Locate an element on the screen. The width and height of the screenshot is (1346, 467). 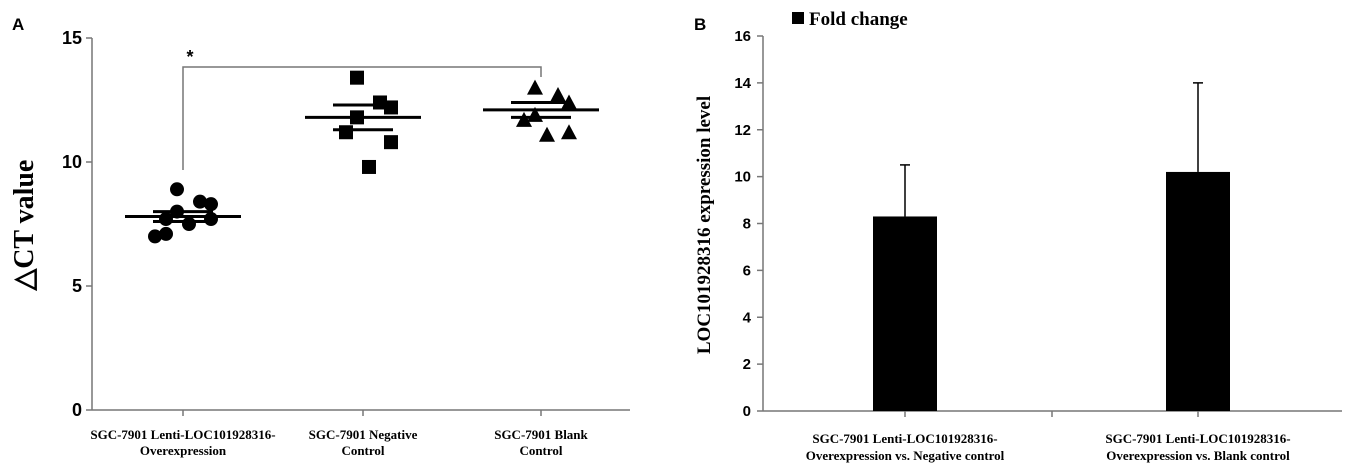
panel-b-y-tick-label: 4 is located at coordinates (747, 317).